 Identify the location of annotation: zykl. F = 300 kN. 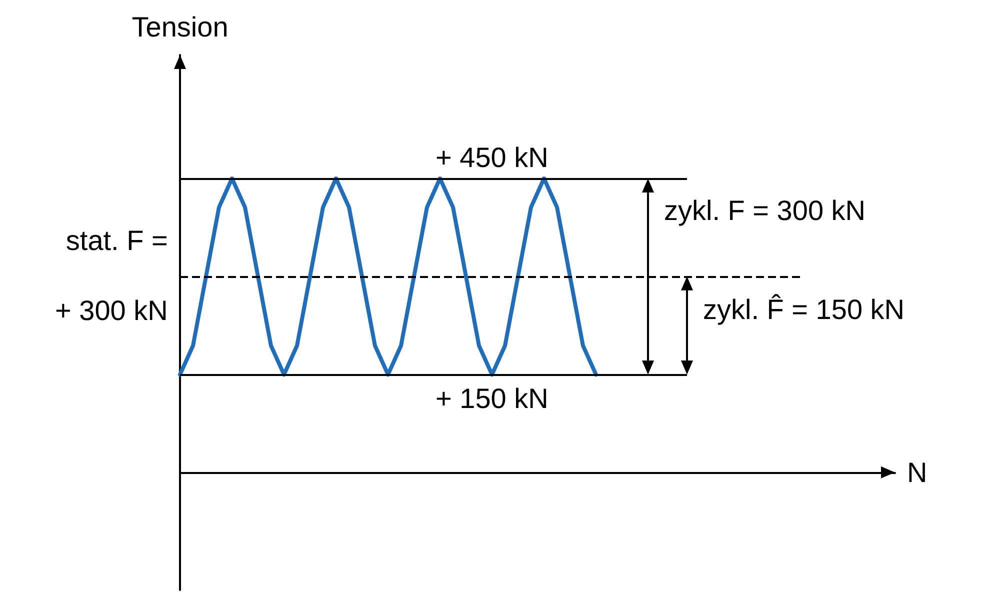
(765, 211).